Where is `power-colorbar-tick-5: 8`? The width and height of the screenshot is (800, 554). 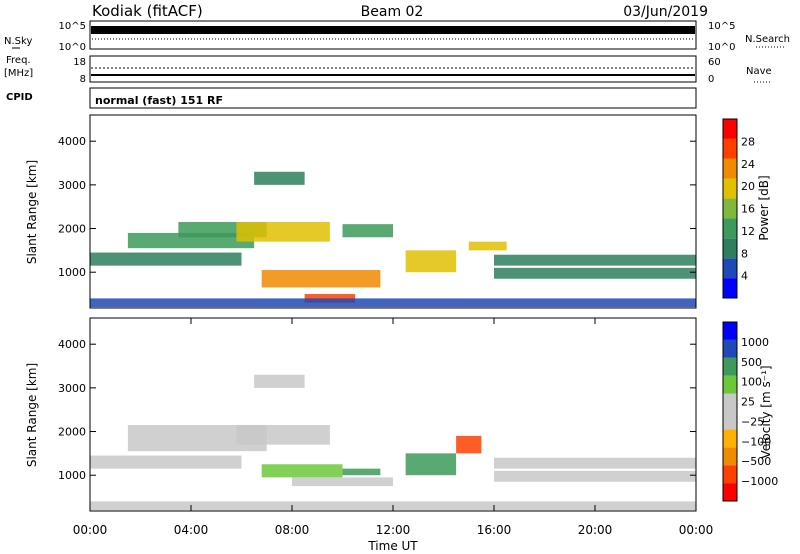
power-colorbar-tick-5: 8 is located at coordinates (744, 253).